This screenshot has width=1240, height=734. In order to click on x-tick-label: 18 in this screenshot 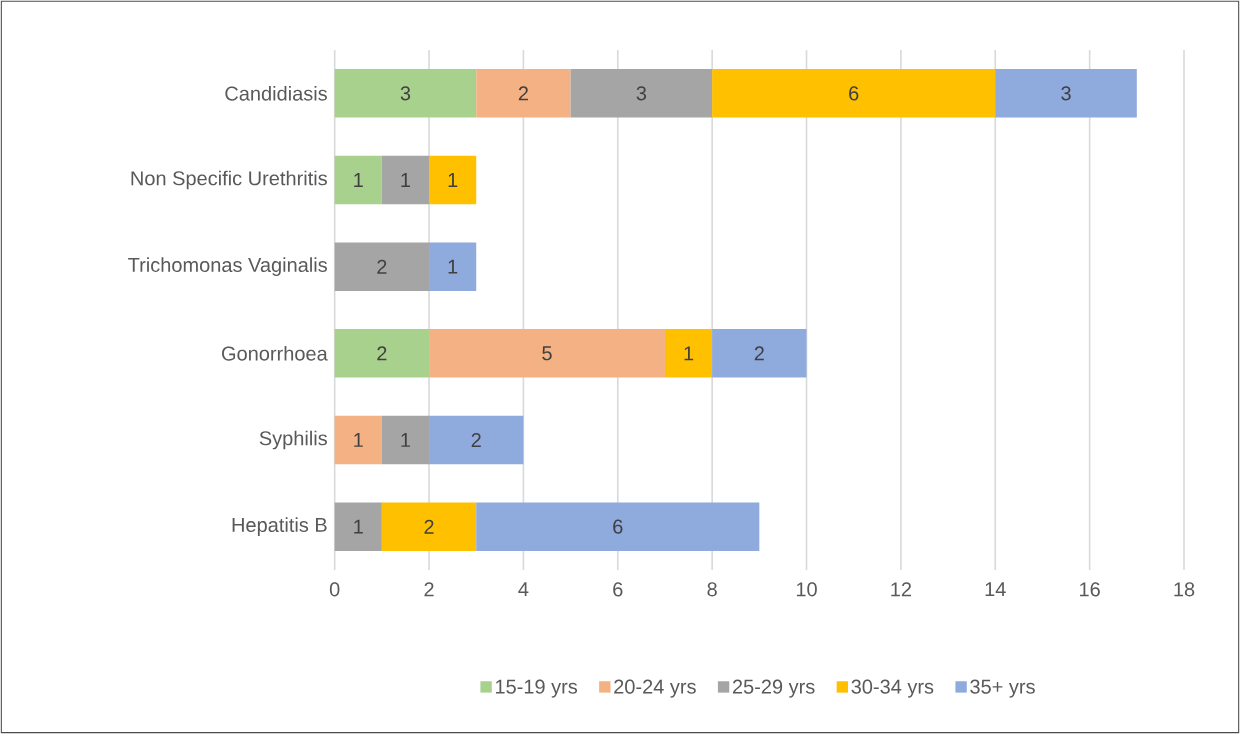, I will do `click(1184, 589)`.